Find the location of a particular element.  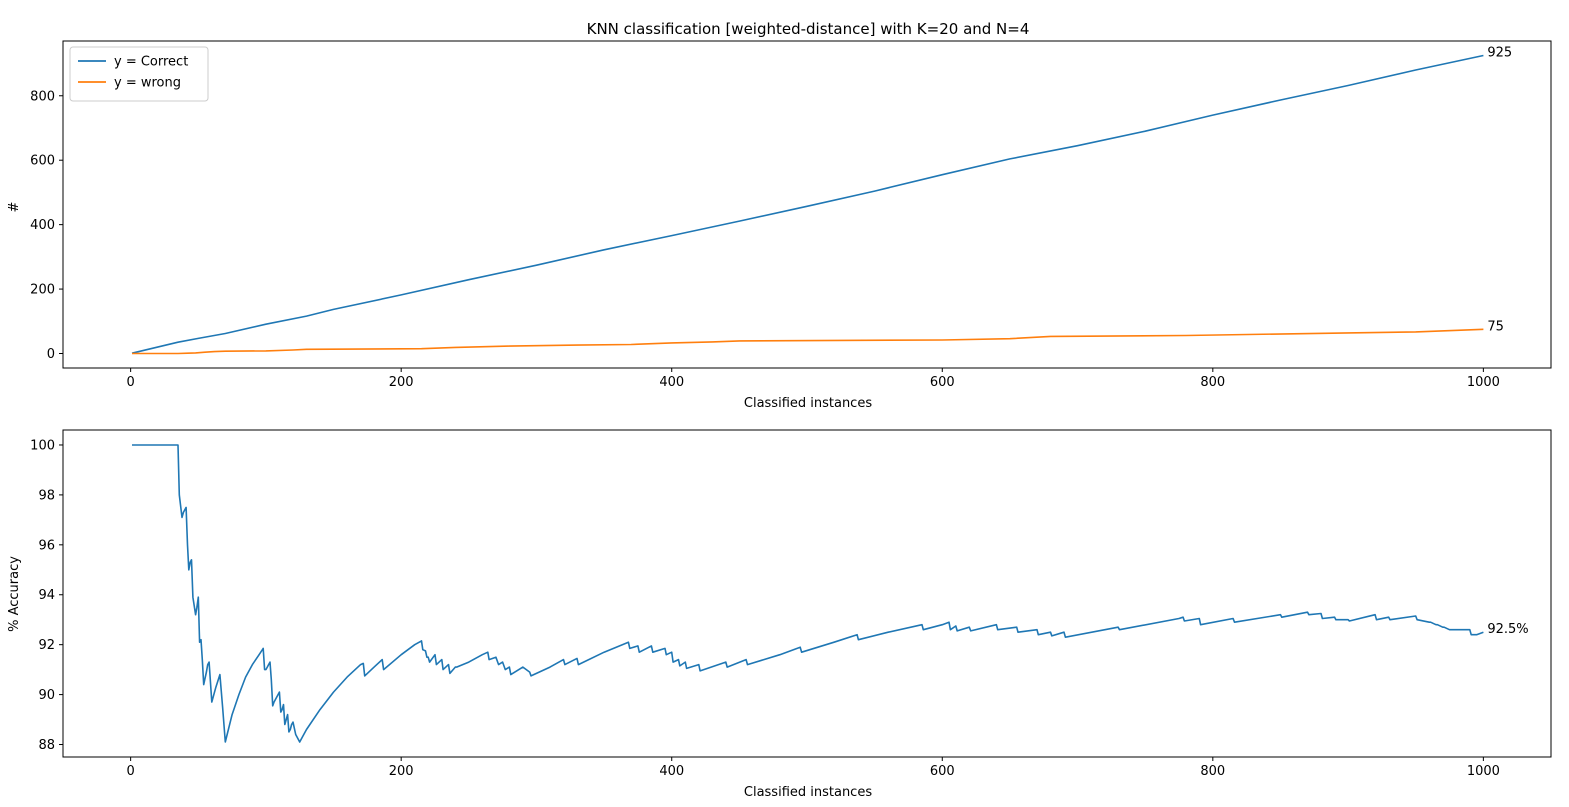

y-tick-label: 96 is located at coordinates (46, 545).